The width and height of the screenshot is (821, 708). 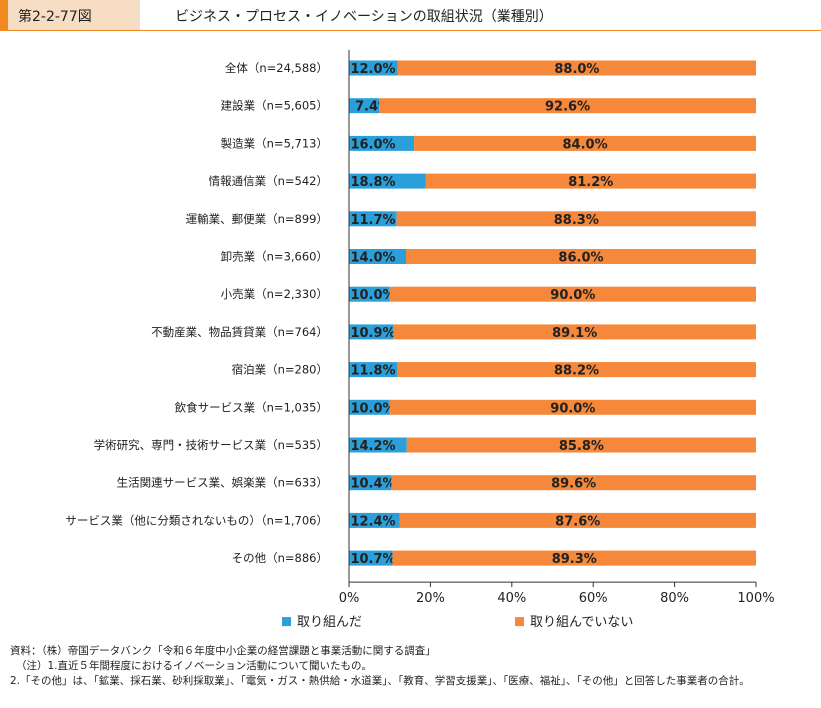 I want to click on bar-value-label-not-done: 88.3%, so click(x=576, y=220).